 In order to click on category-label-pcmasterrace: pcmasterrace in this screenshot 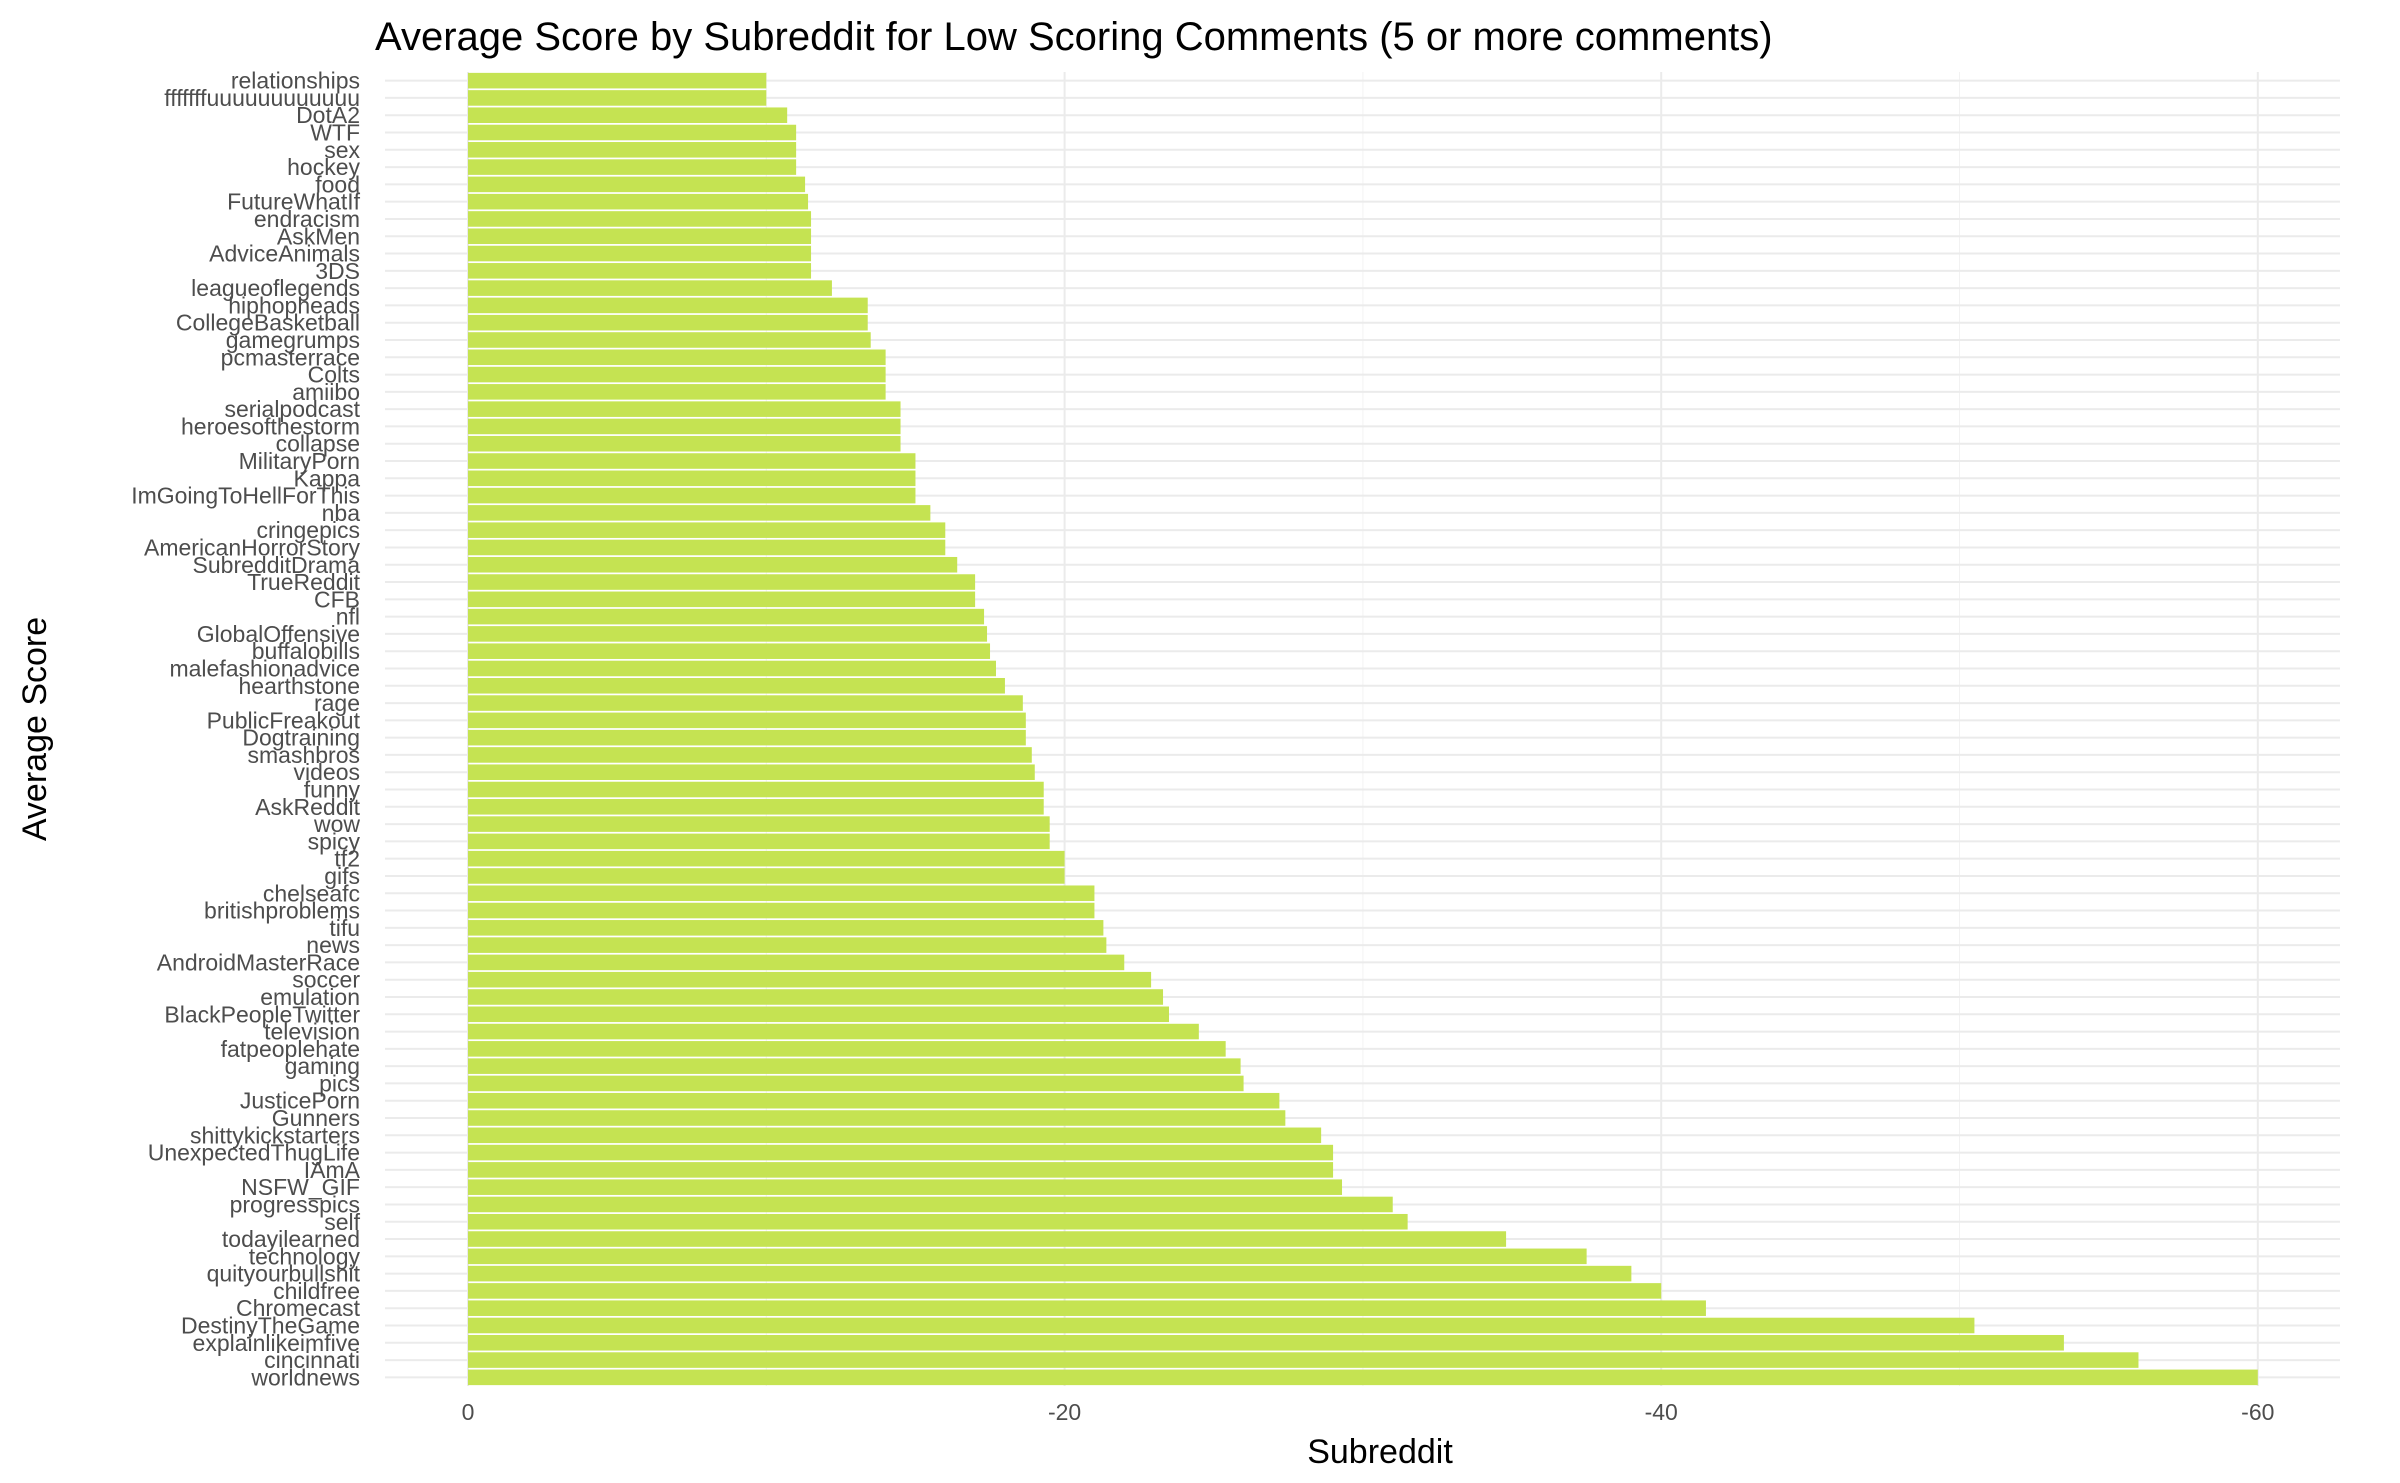, I will do `click(290, 357)`.